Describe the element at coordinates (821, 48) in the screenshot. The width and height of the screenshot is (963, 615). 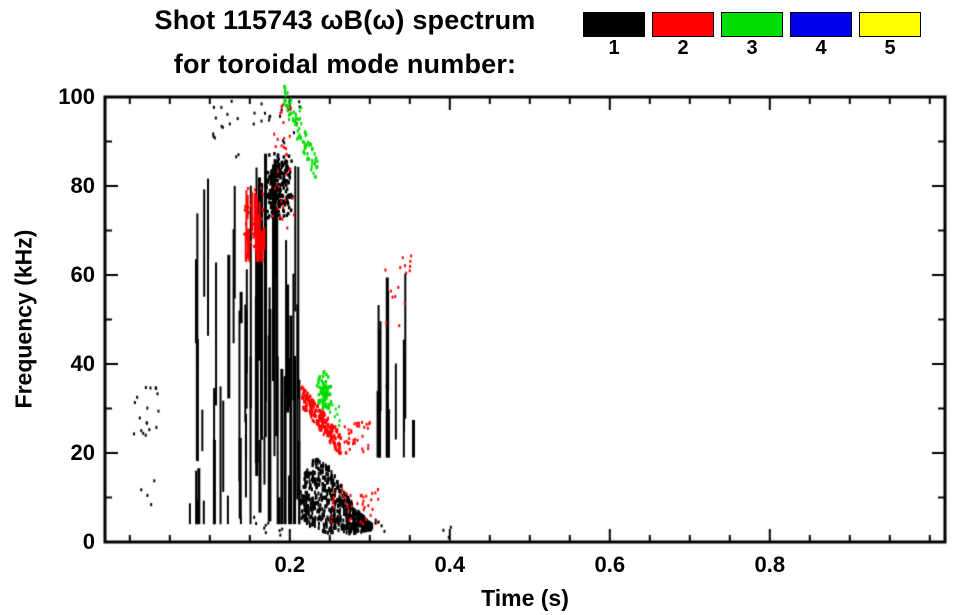
I see `legend-item-label: 4` at that location.